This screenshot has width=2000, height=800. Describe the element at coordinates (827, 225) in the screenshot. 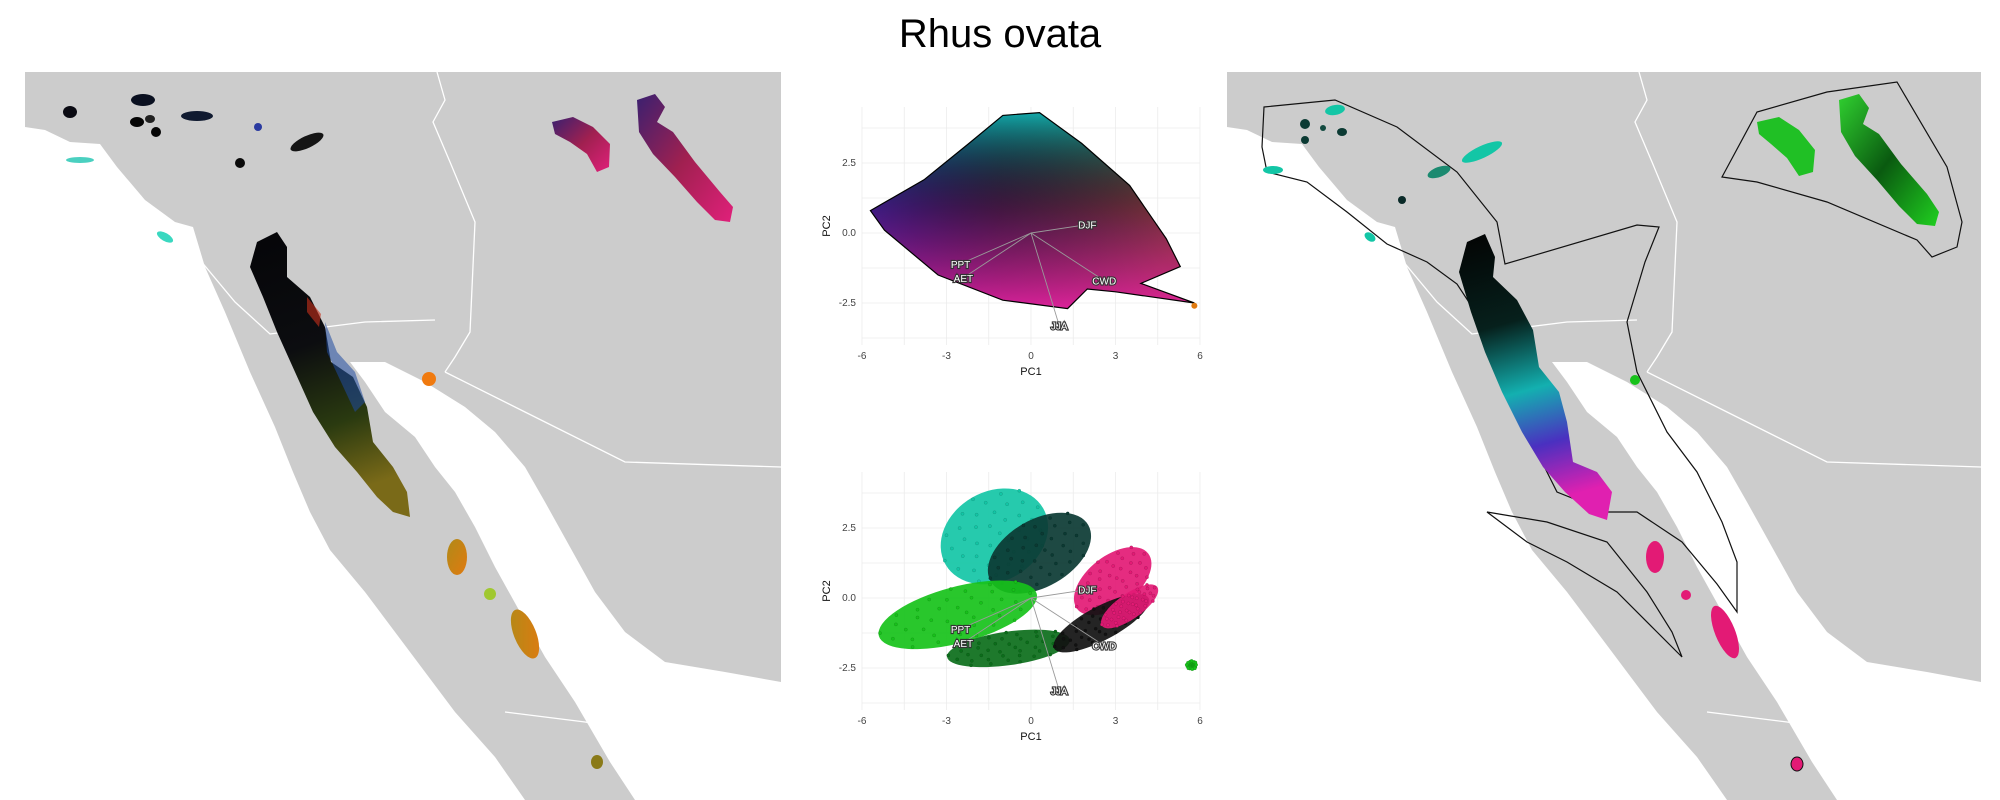

I see `y-axis-label: PC2` at that location.